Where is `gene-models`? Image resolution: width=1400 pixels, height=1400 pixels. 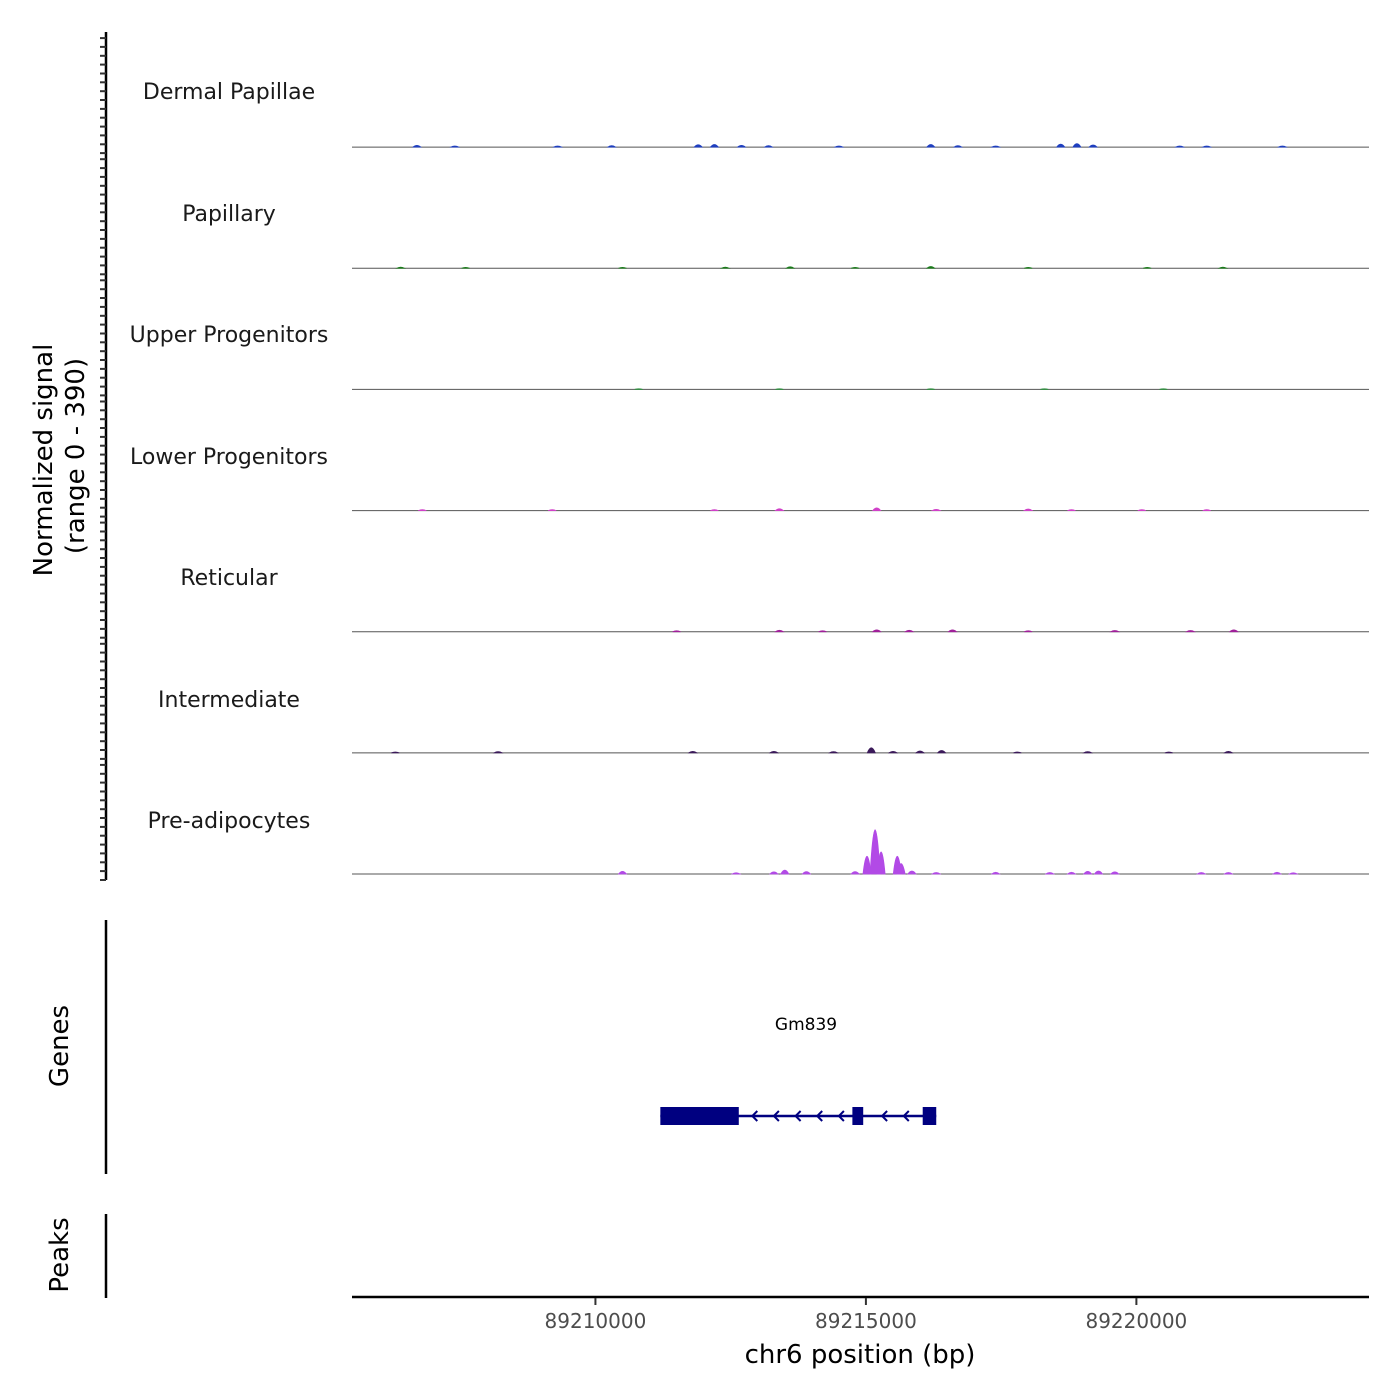
gene-models is located at coordinates (798, 1116).